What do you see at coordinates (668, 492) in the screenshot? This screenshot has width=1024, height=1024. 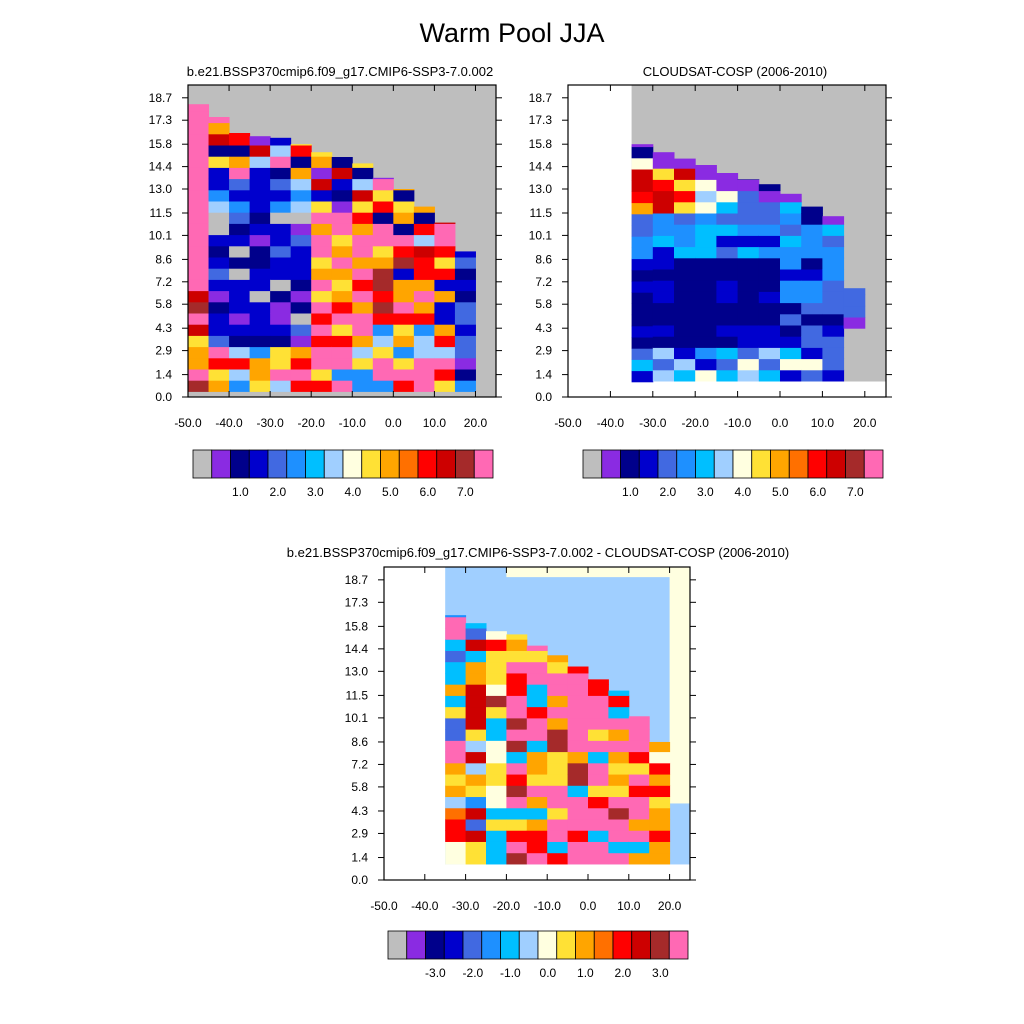 I see `colorbar-2-label: 2.0` at bounding box center [668, 492].